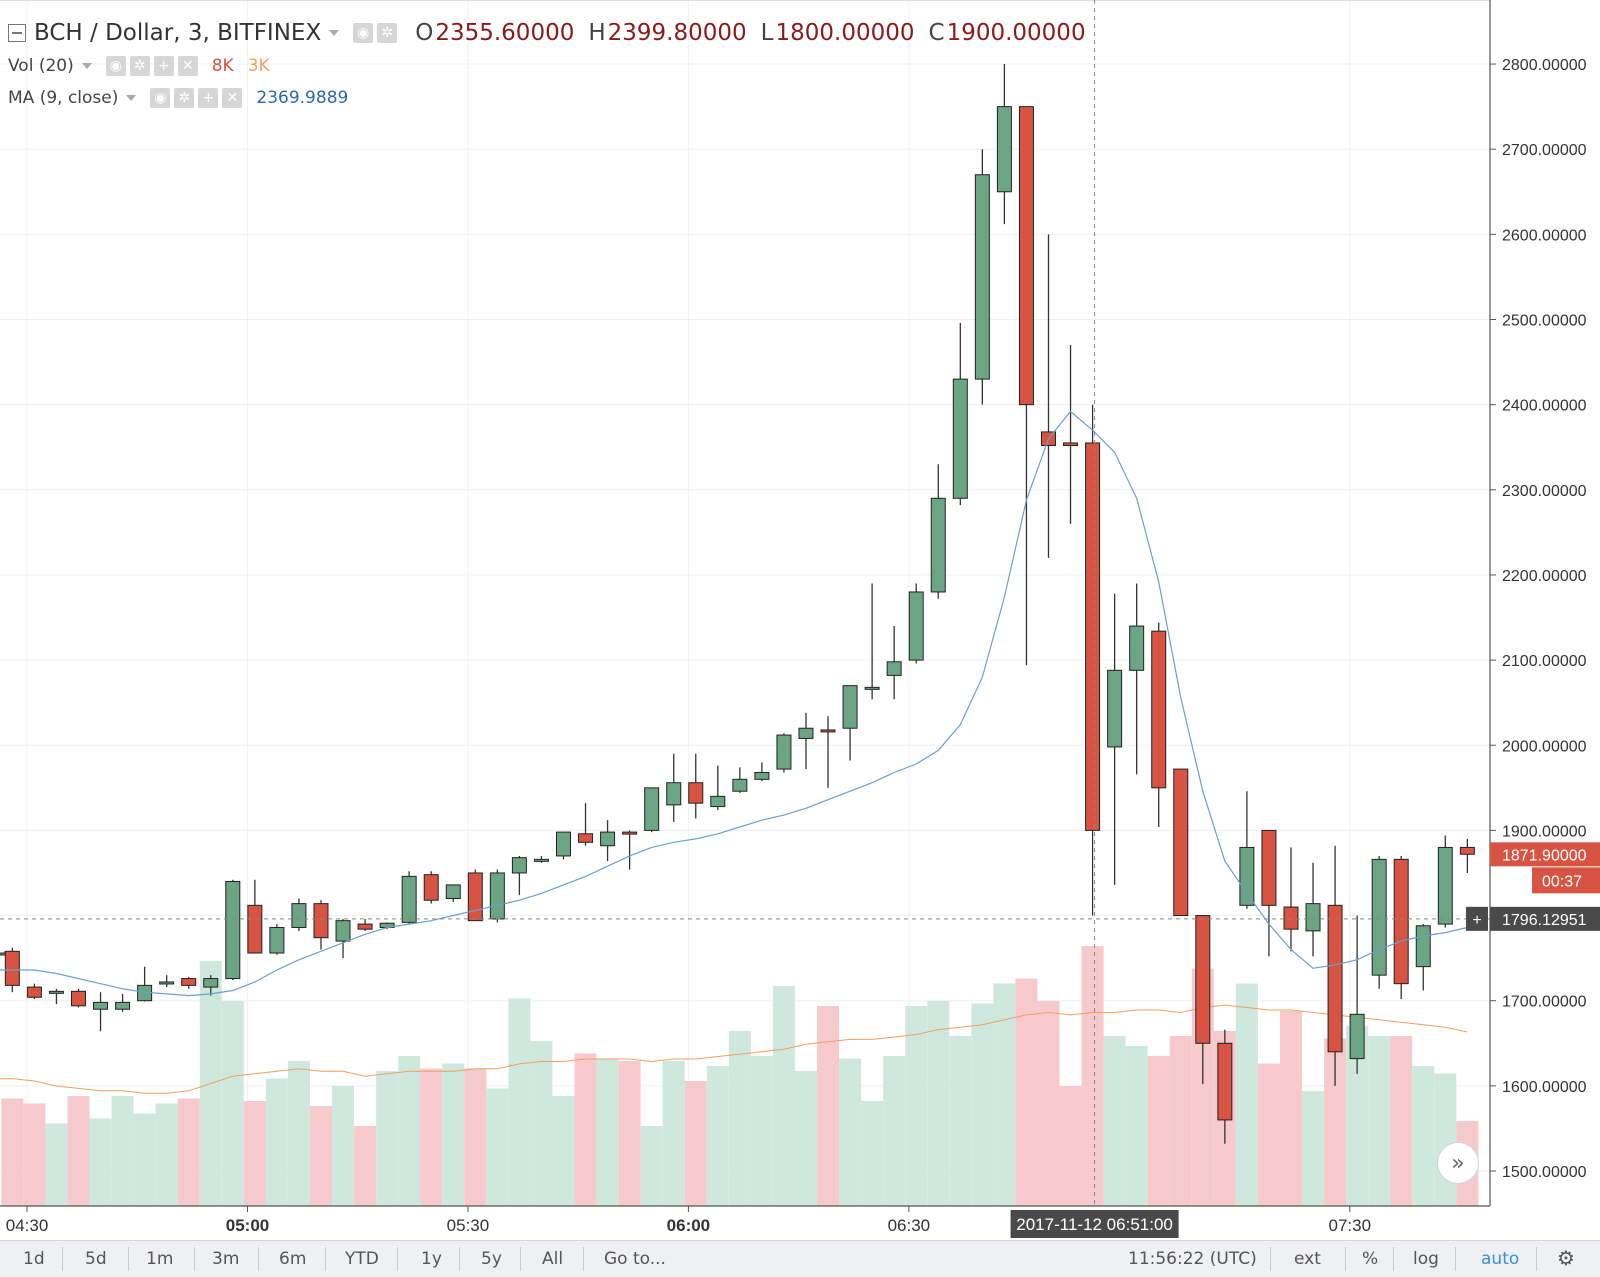  What do you see at coordinates (767, 33) in the screenshot?
I see `low-label: L` at bounding box center [767, 33].